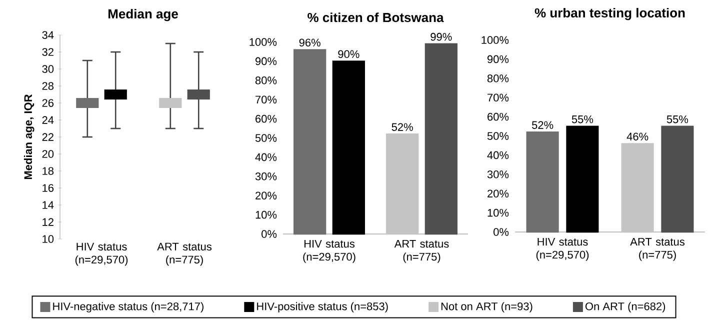 This screenshot has width=708, height=331. I want to click on y-tick-label: 30, so click(48, 69).